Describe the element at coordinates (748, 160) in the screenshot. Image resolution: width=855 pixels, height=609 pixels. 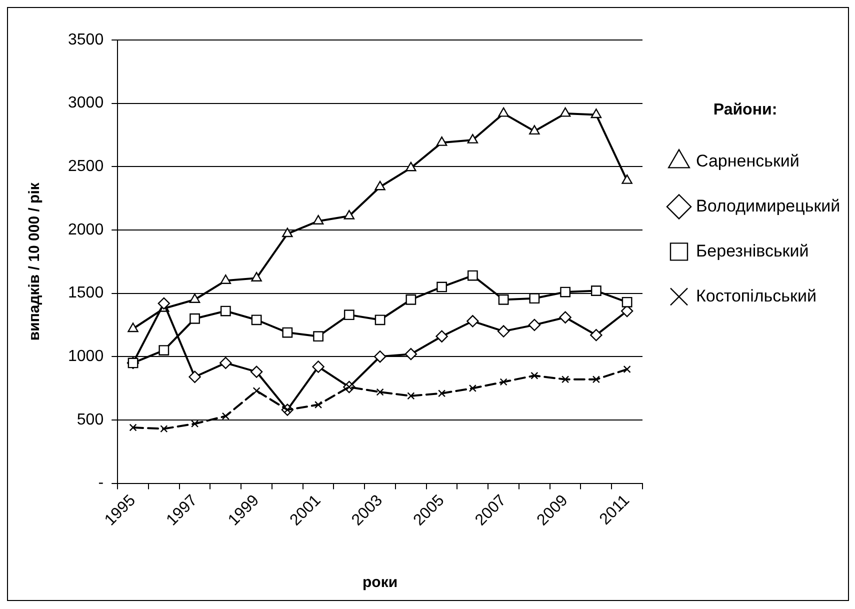
I see `legend-label: Сарненський` at that location.